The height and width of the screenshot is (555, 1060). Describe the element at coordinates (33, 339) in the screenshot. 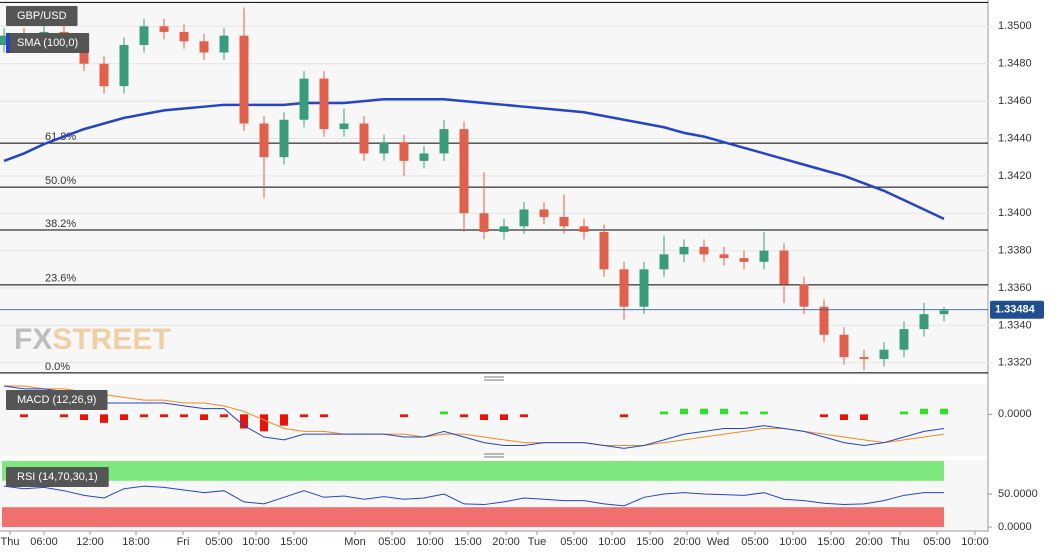

I see `watermark-part: FX` at that location.